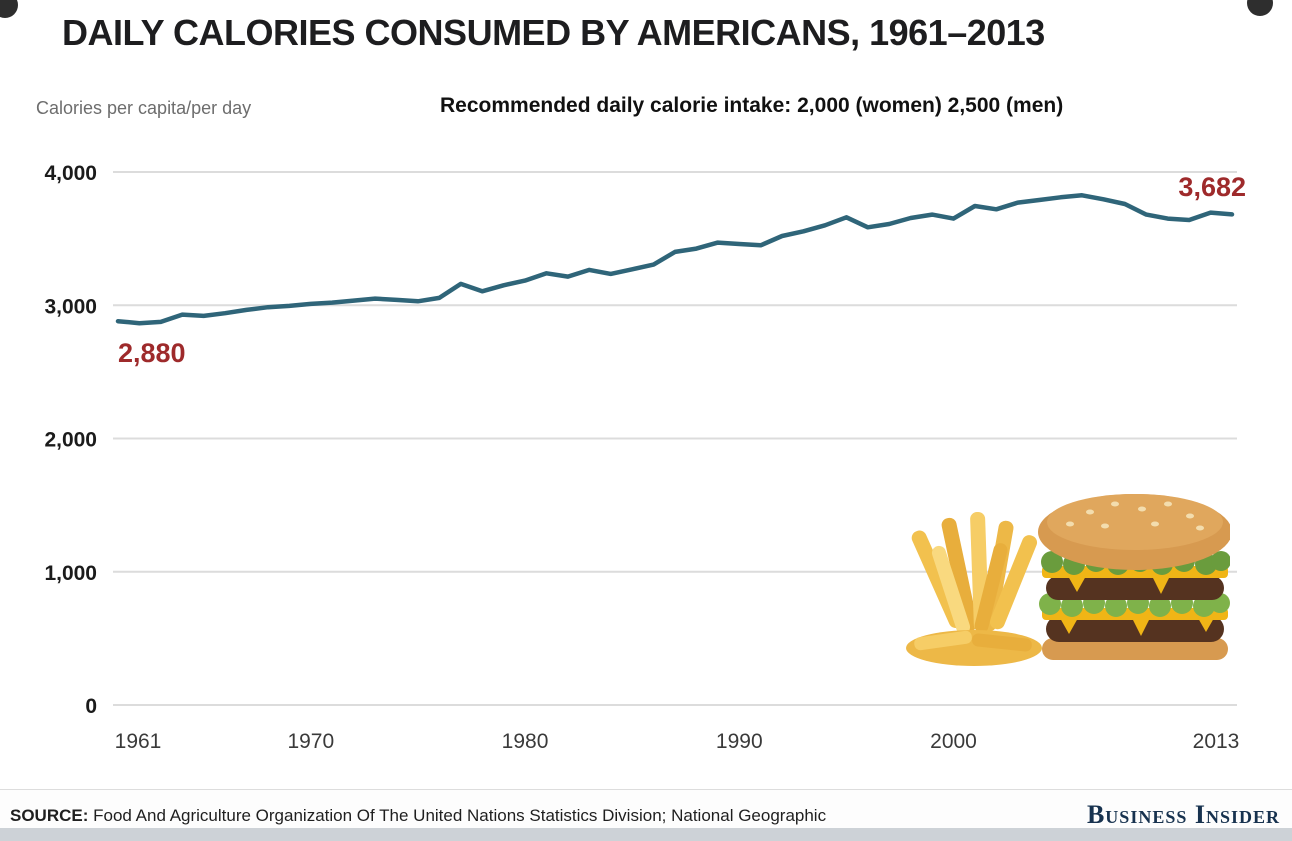 The height and width of the screenshot is (841, 1292). What do you see at coordinates (144, 108) in the screenshot?
I see `y-axis-unit-label: Calories per capita/per day` at bounding box center [144, 108].